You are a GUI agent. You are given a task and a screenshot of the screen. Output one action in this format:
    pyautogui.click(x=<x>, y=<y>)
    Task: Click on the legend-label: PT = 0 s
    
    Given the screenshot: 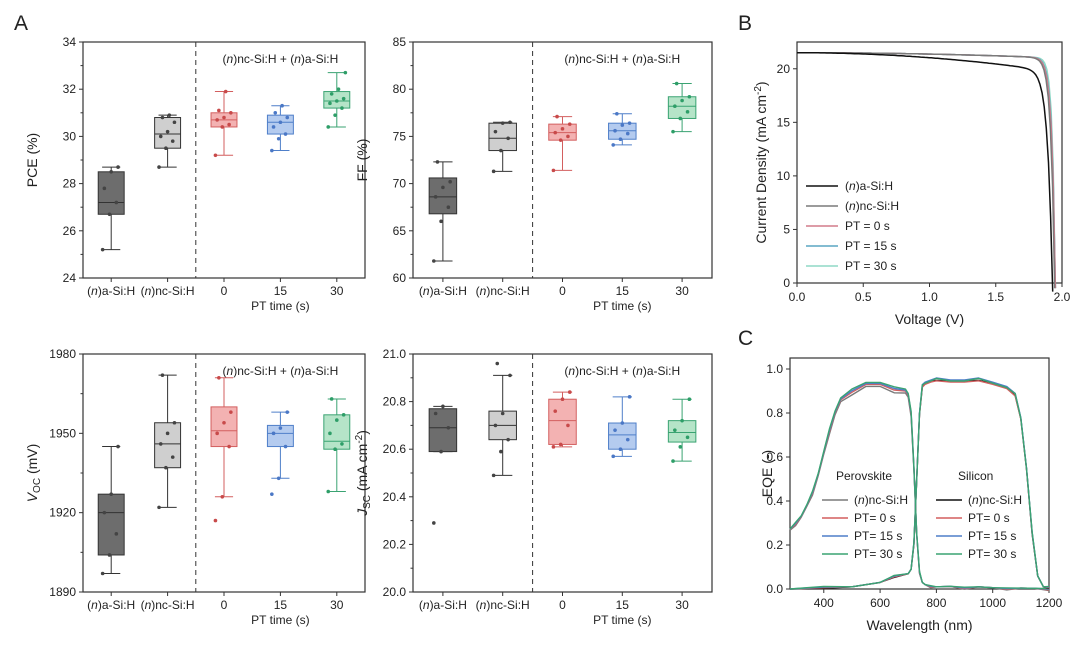 What is the action you would take?
    pyautogui.click(x=867, y=226)
    